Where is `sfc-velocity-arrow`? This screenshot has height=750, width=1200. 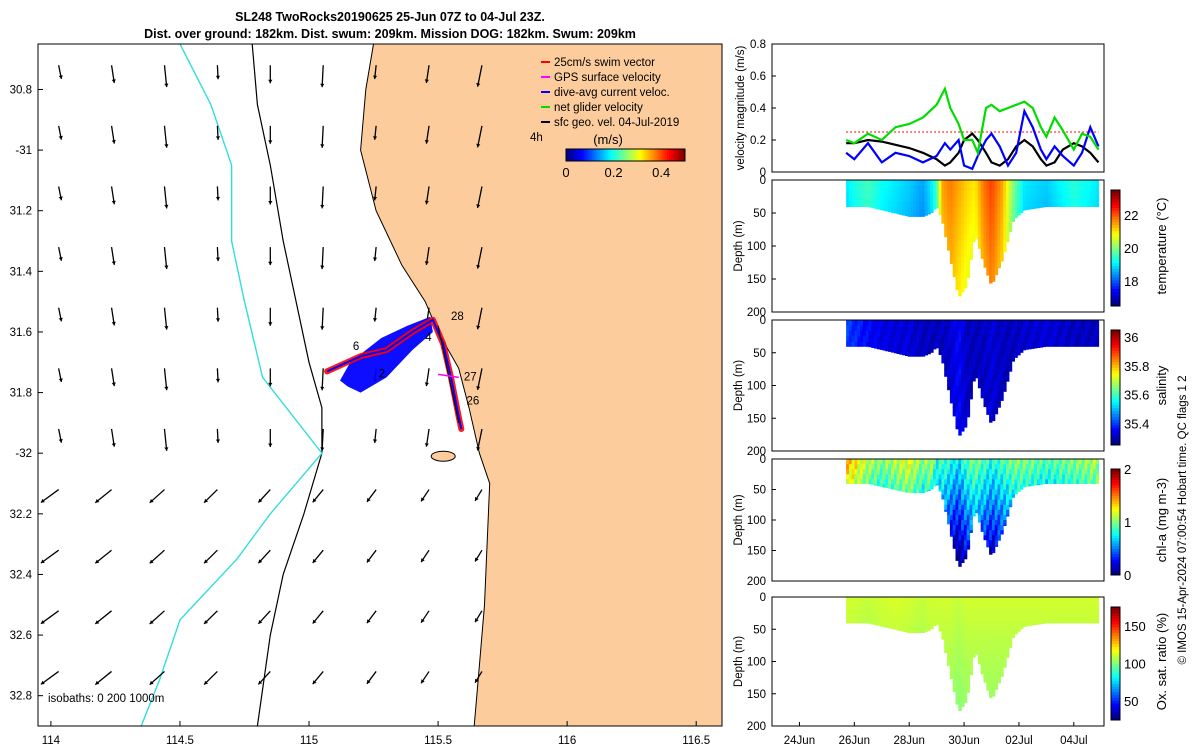 sfc-velocity-arrow is located at coordinates (165, 379).